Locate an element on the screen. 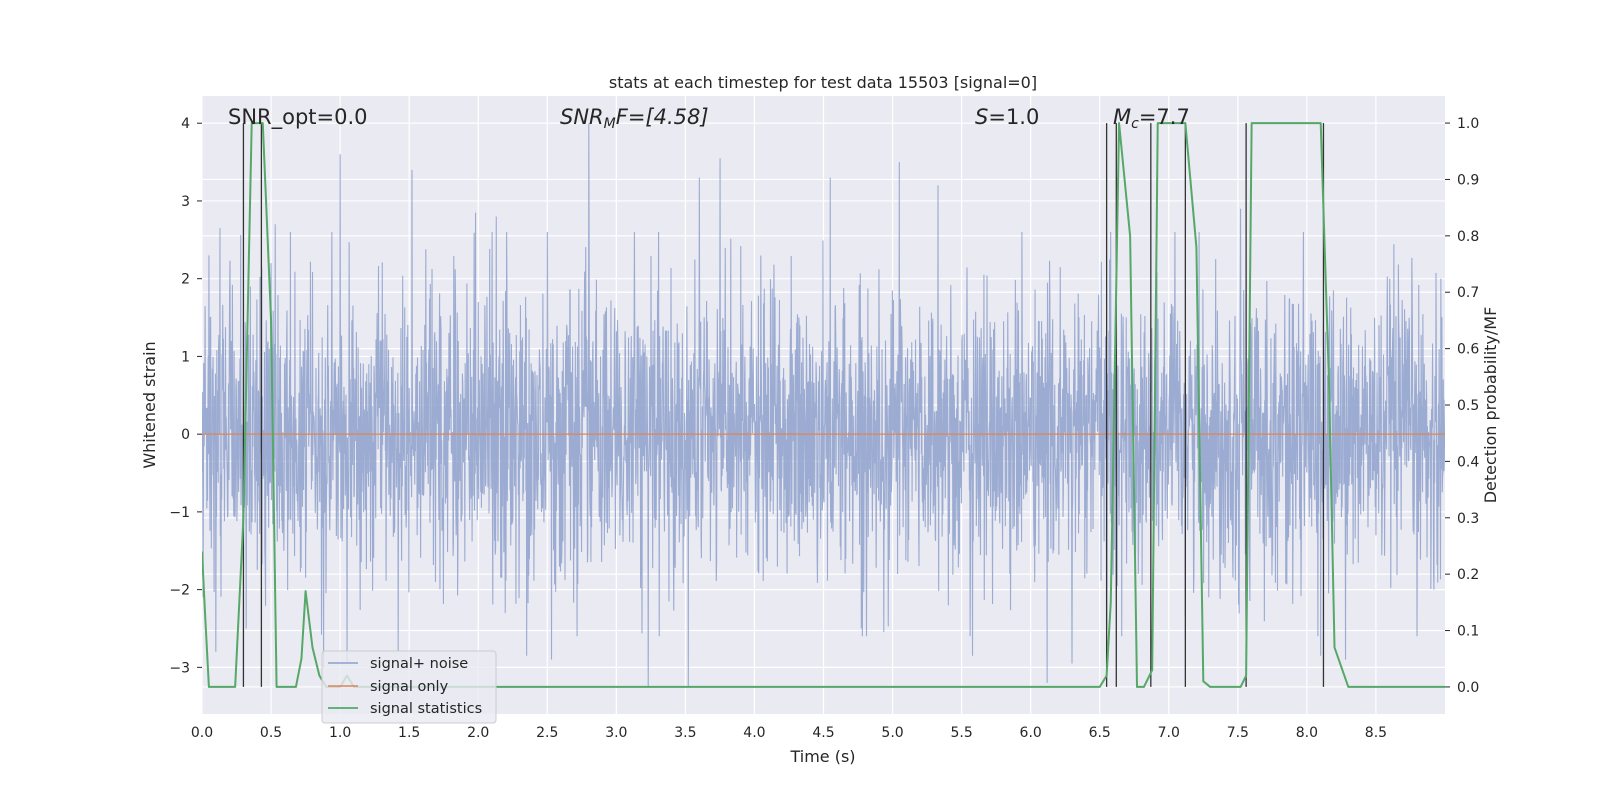 The width and height of the screenshot is (1600, 800). y-tick-label: −1 is located at coordinates (179, 513).